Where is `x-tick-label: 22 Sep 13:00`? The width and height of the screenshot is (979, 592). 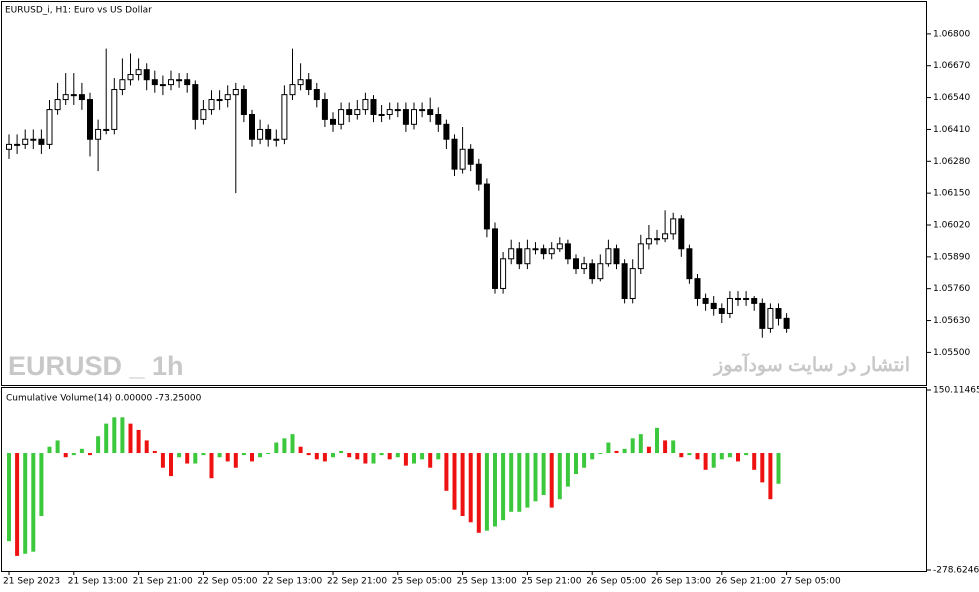
x-tick-label: 22 Sep 13:00 is located at coordinates (292, 582).